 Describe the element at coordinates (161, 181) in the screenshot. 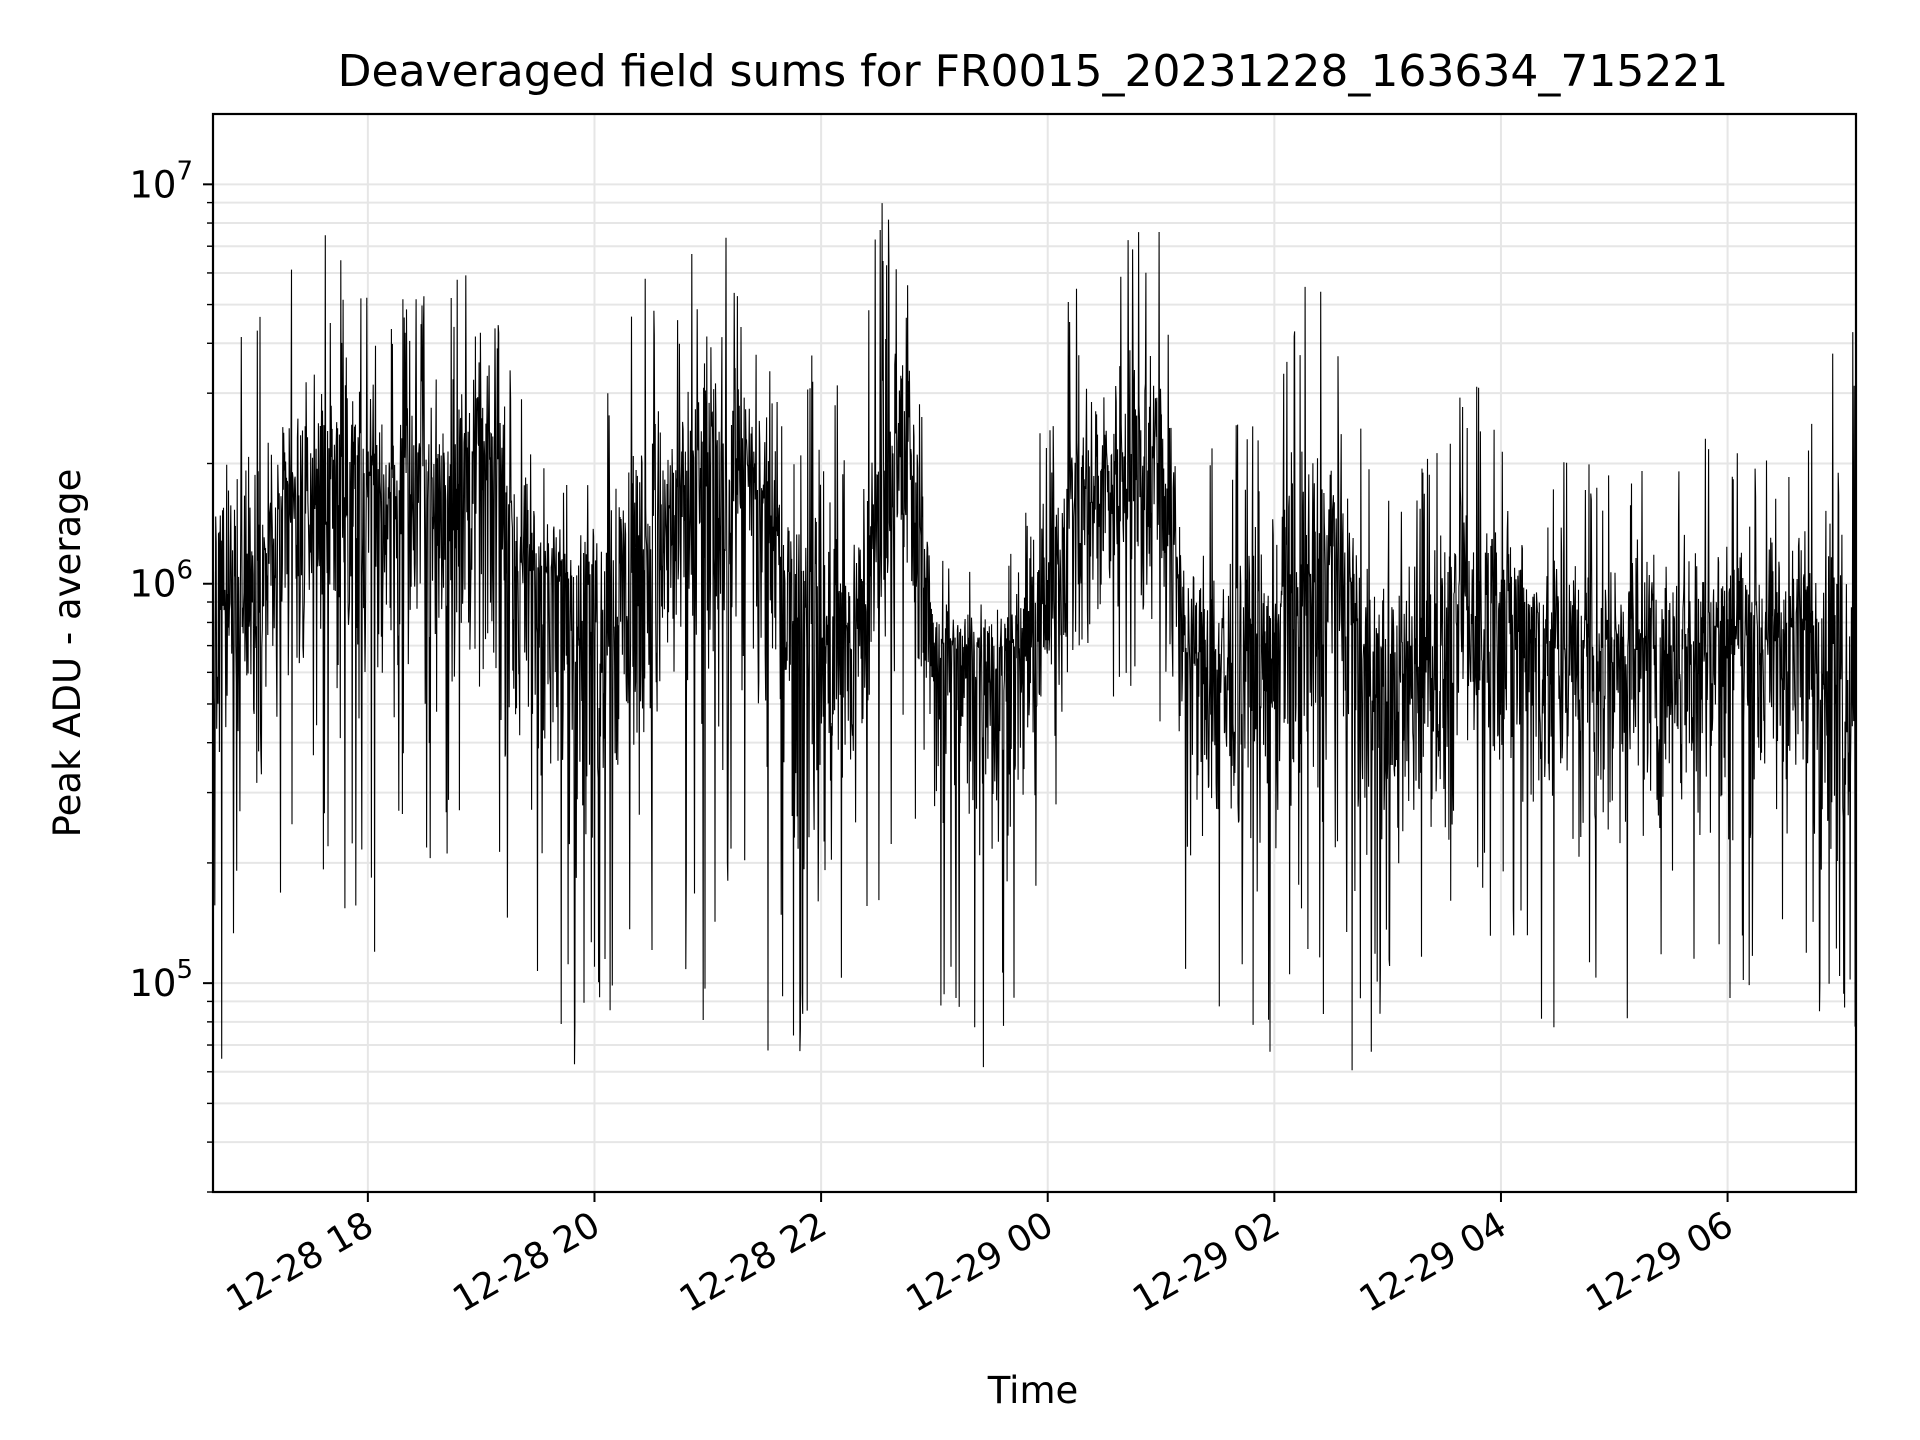

I see `y-tick-label: 10⁷` at that location.